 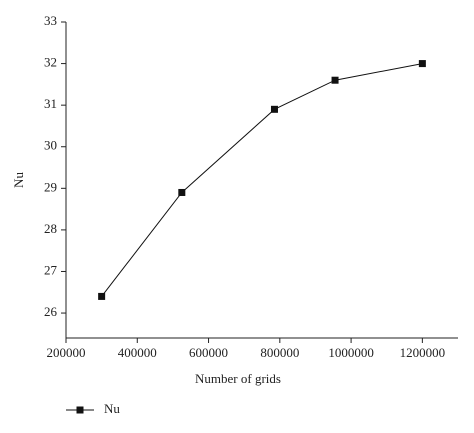 I want to click on x-tick-label: 1200000, so click(x=423, y=352).